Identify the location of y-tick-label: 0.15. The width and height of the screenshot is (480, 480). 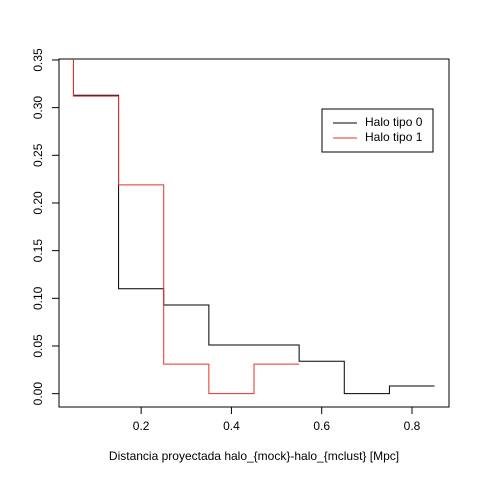
(38, 251).